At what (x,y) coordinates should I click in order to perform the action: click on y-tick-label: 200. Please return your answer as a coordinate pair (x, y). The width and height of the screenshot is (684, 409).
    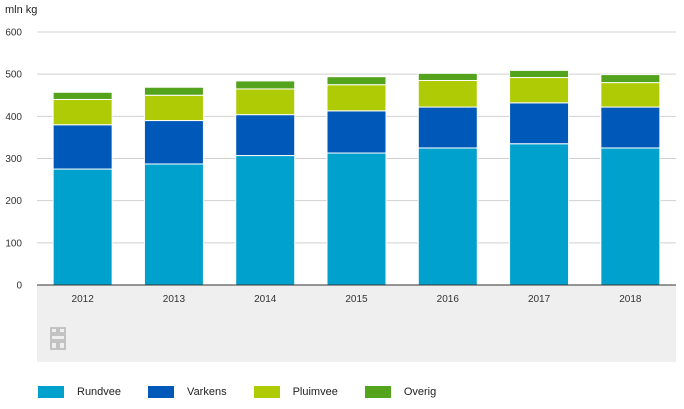
    Looking at the image, I should click on (13, 201).